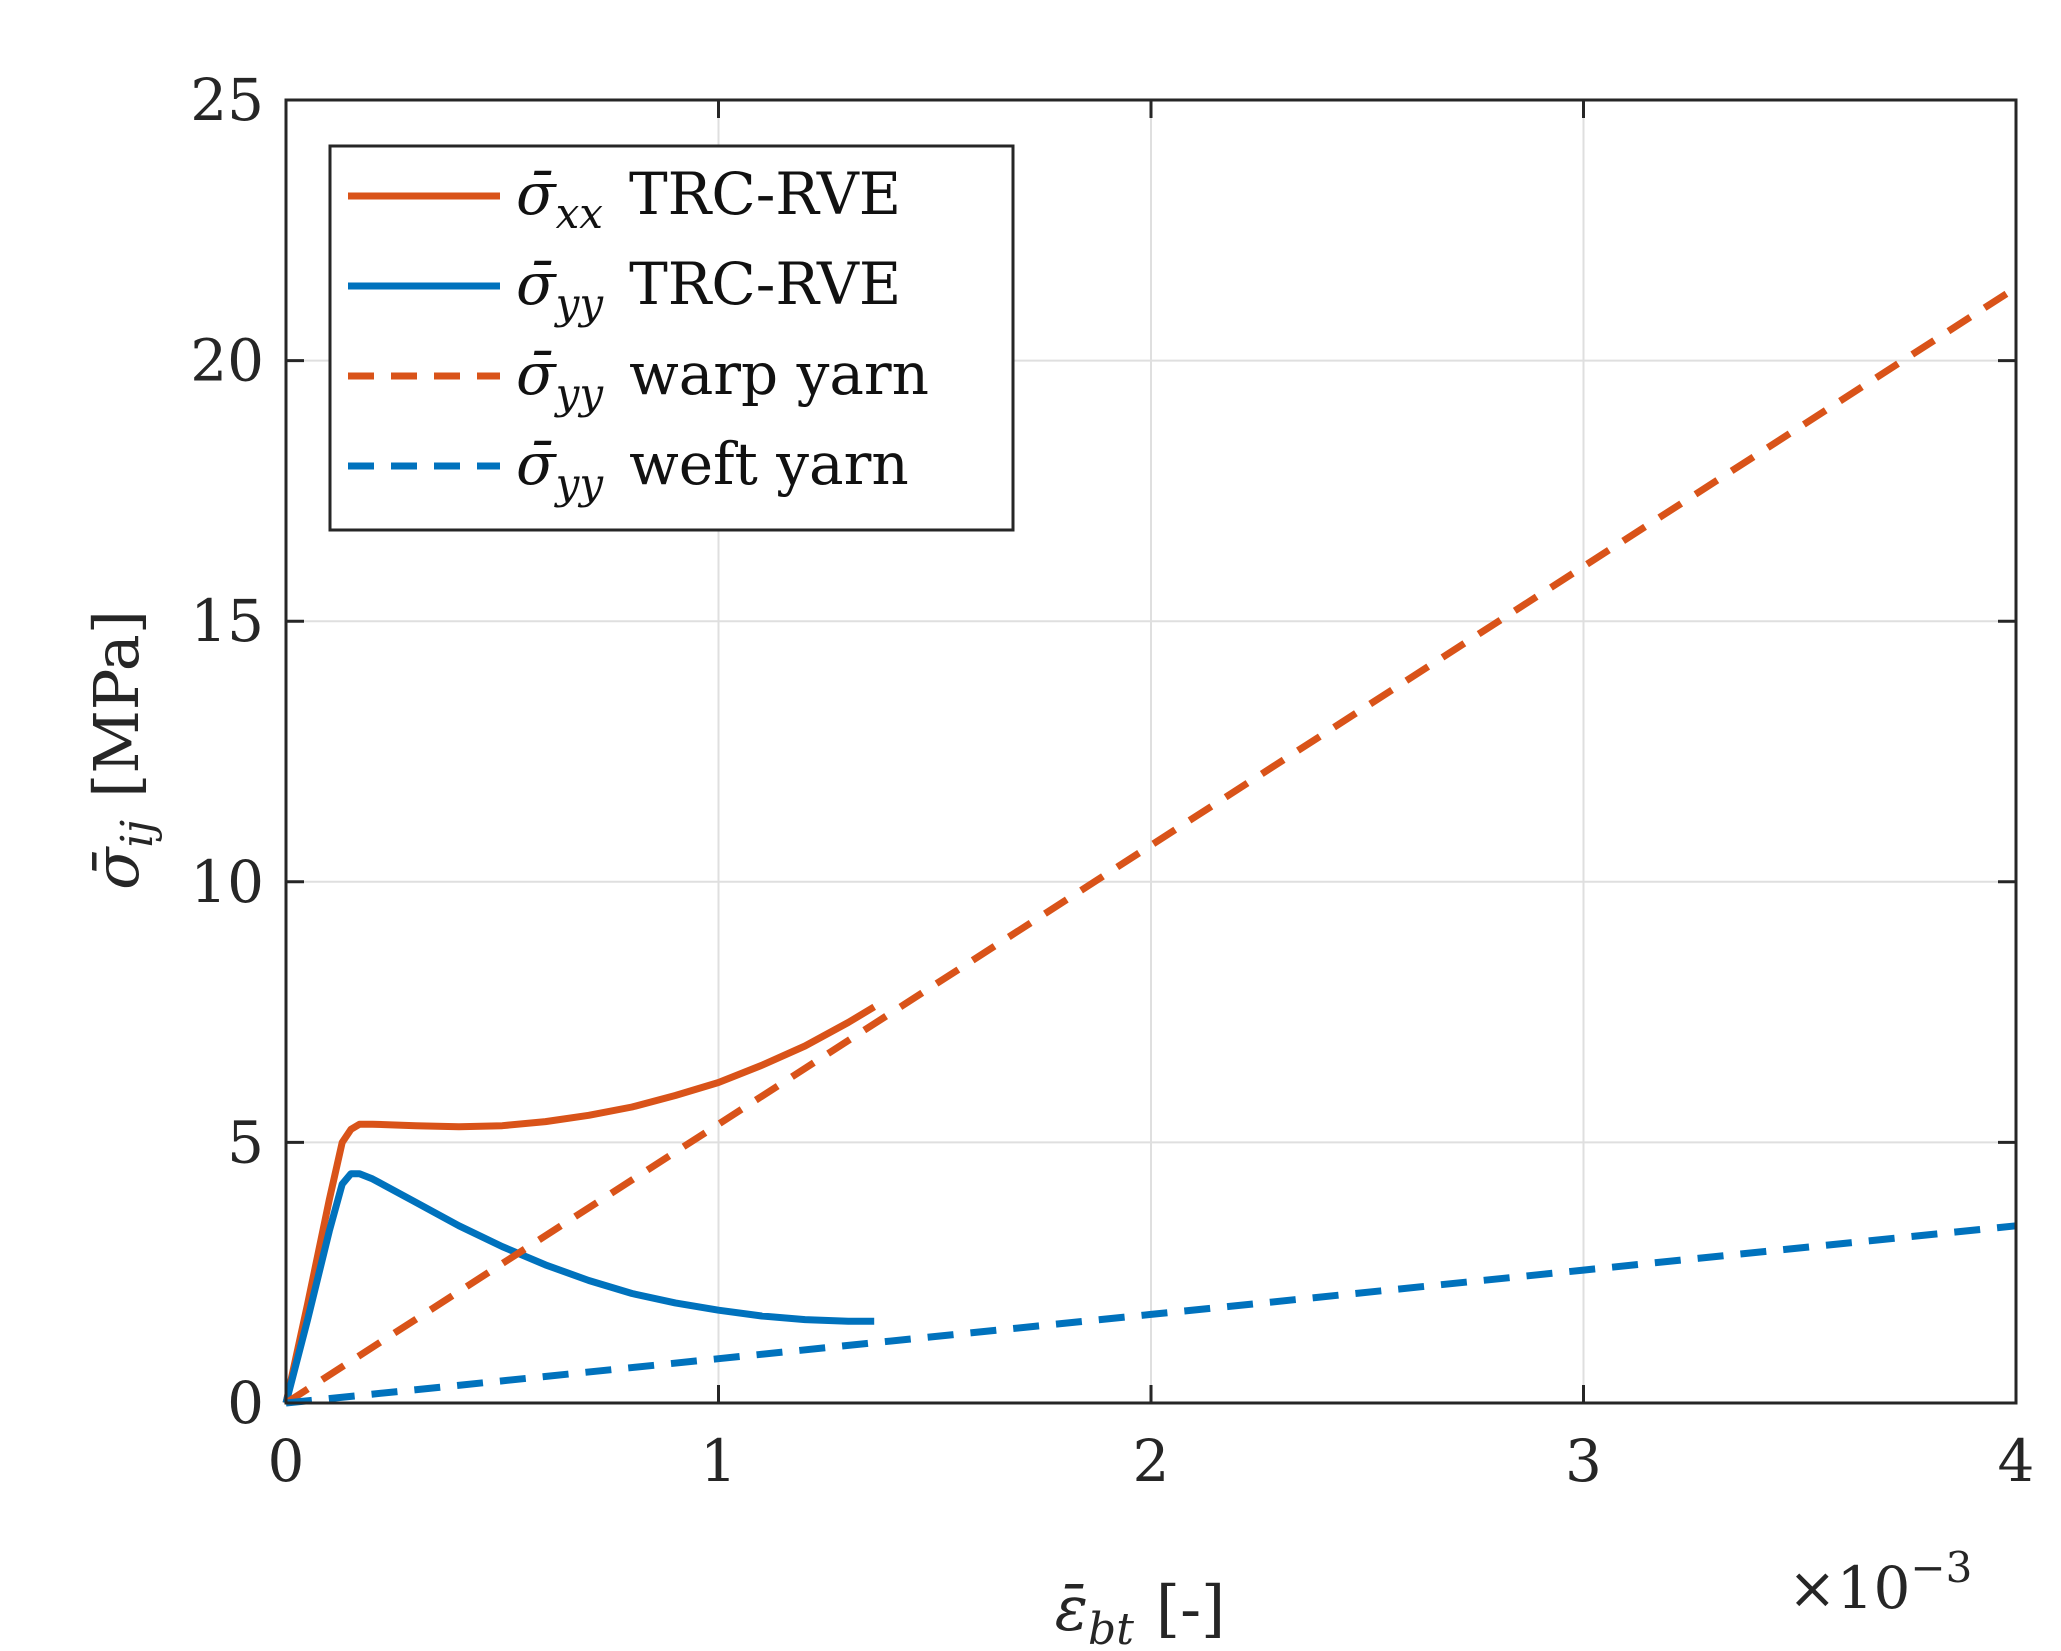  Describe the element at coordinates (137, 834) in the screenshot. I see `y-axis-subscript: ij` at that location.